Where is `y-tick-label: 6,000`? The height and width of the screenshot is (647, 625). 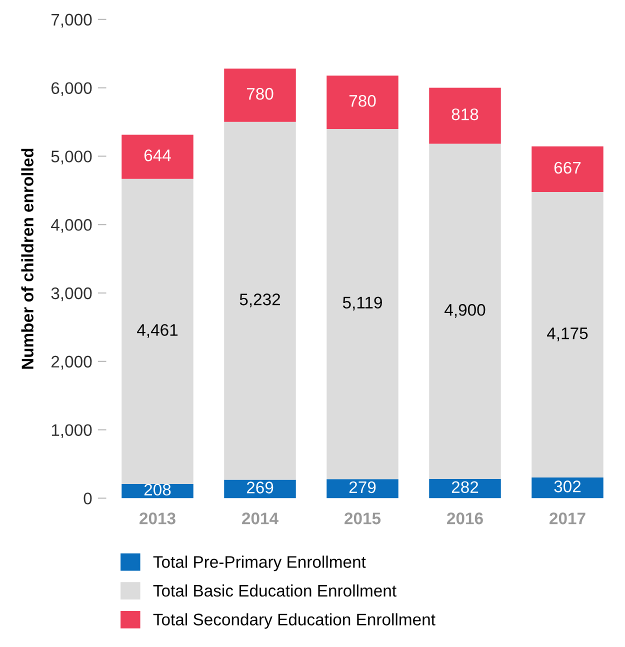 y-tick-label: 6,000 is located at coordinates (72, 89).